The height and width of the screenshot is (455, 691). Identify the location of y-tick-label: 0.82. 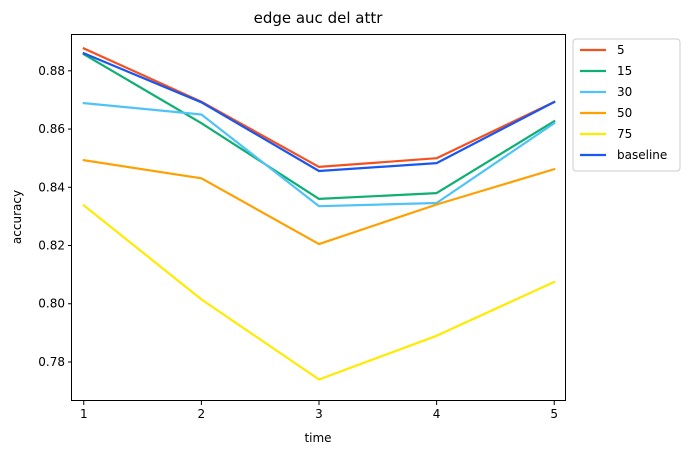
(51, 246).